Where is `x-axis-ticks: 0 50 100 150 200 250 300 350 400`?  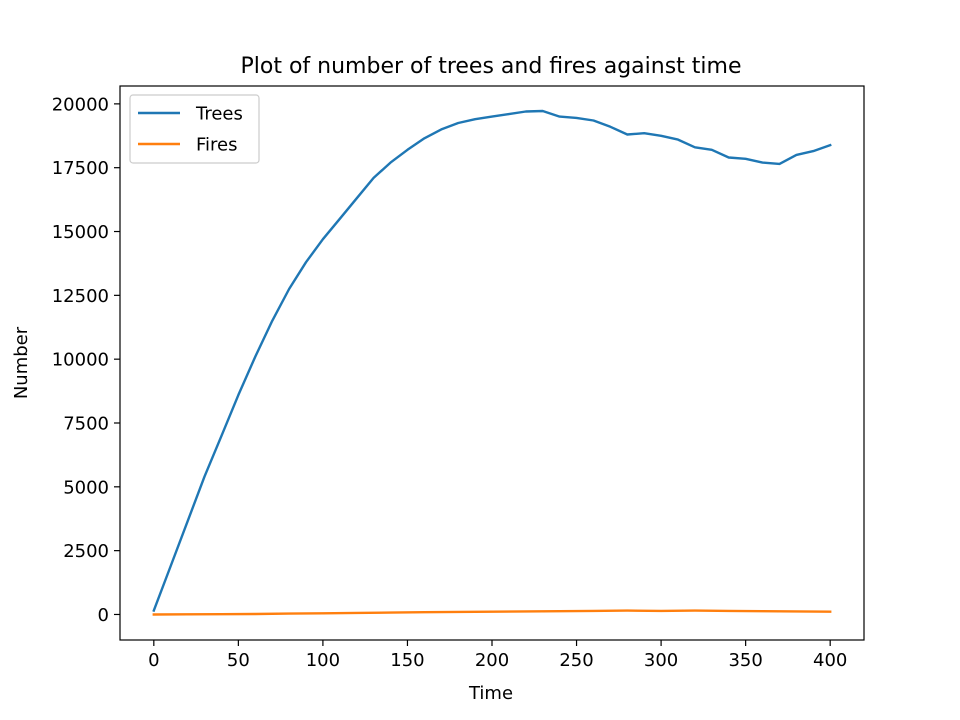
x-axis-ticks: 0 50 100 150 200 250 300 350 400 is located at coordinates (497, 655).